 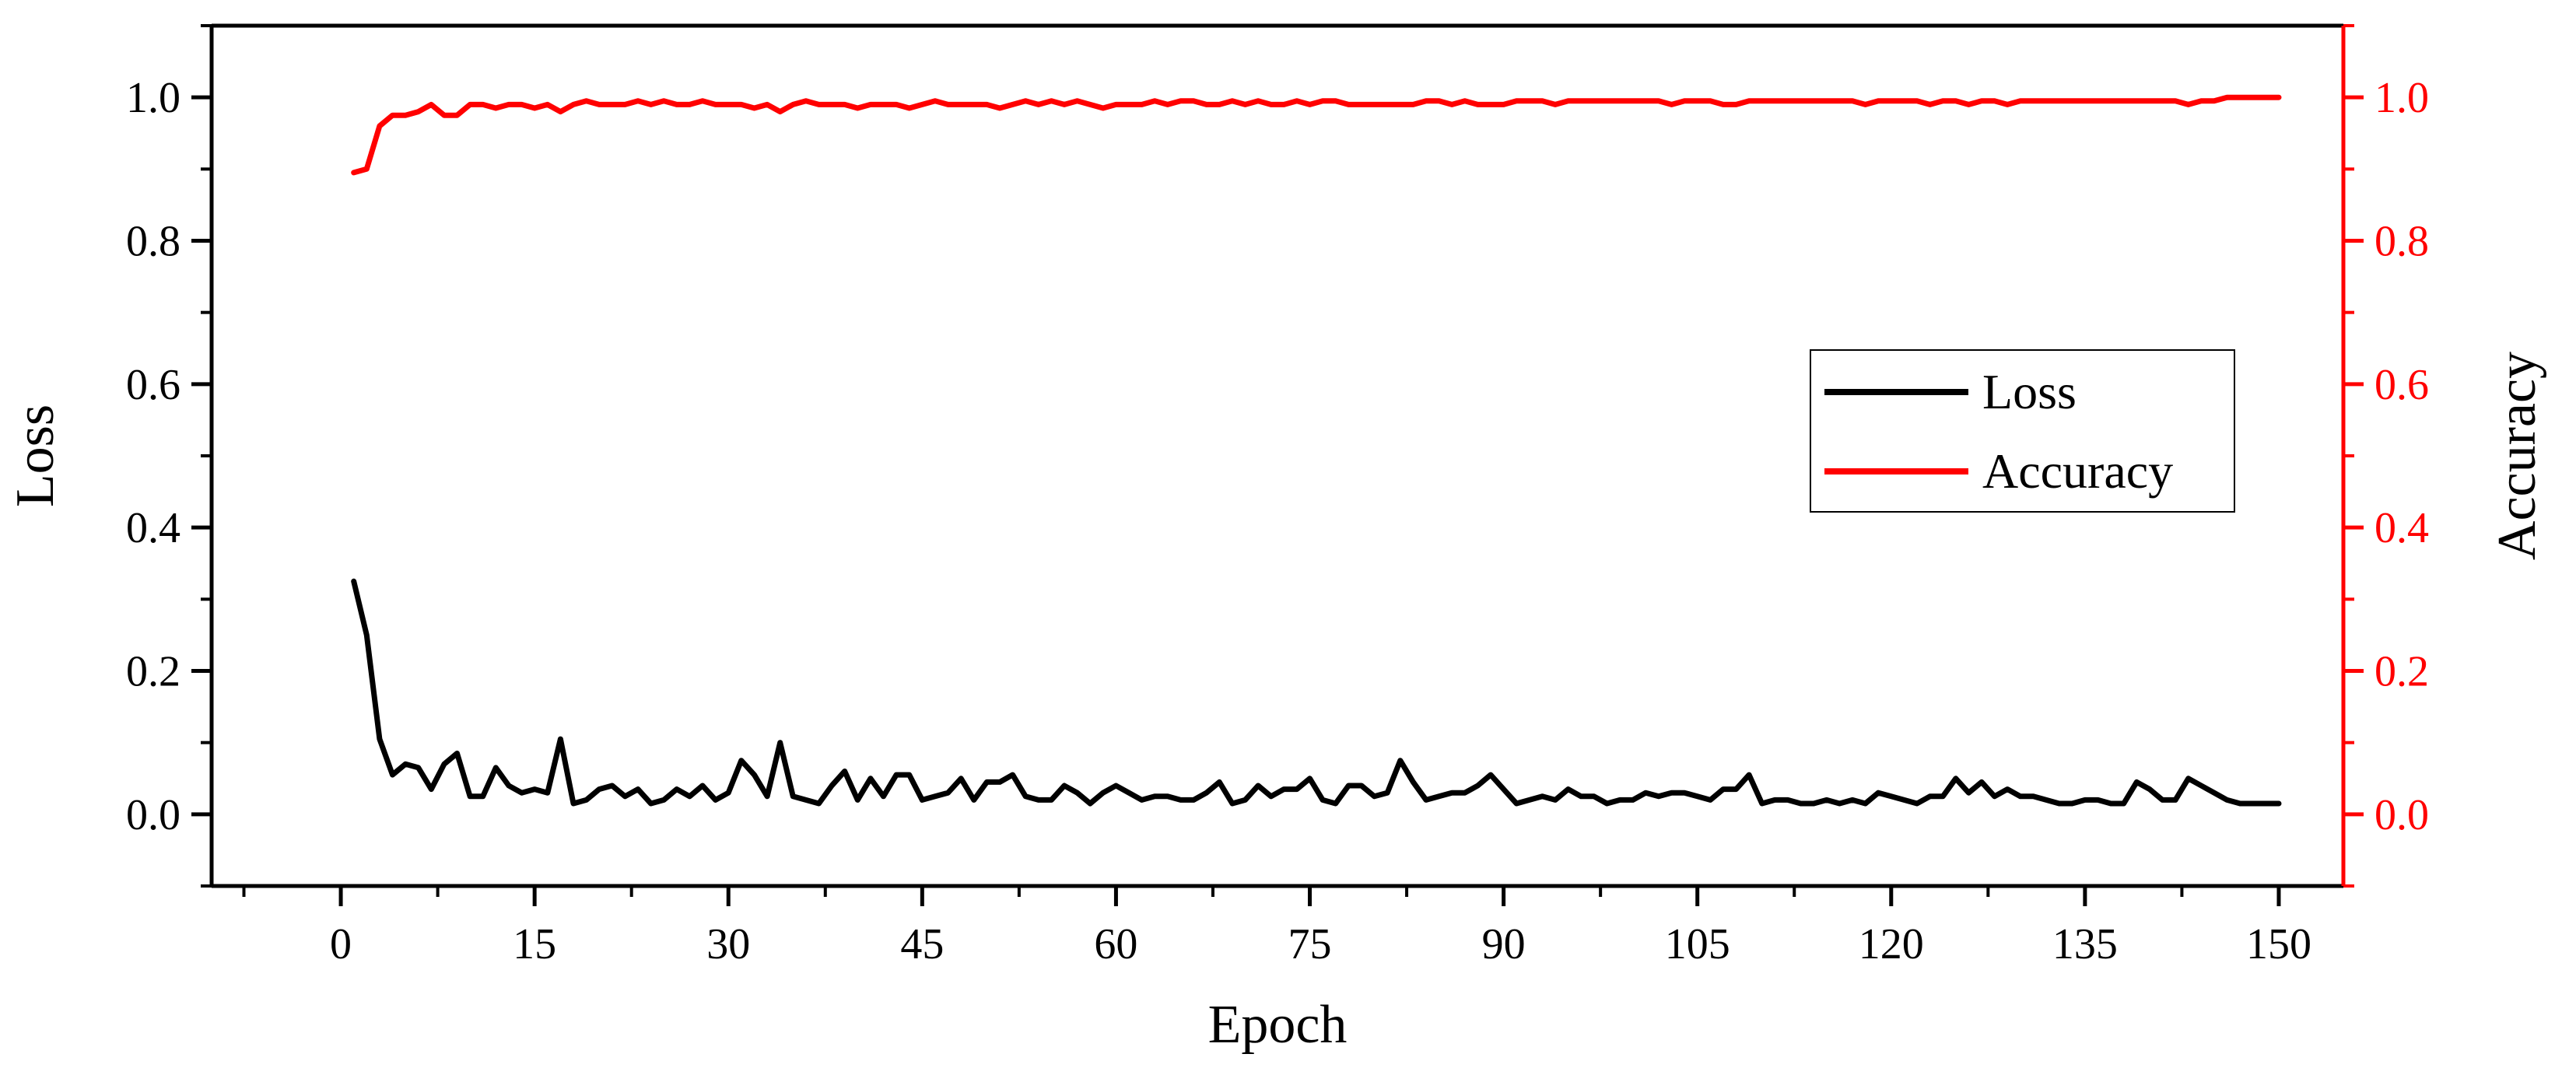 What do you see at coordinates (2085, 944) in the screenshot?
I see `x-tick-label: 135` at bounding box center [2085, 944].